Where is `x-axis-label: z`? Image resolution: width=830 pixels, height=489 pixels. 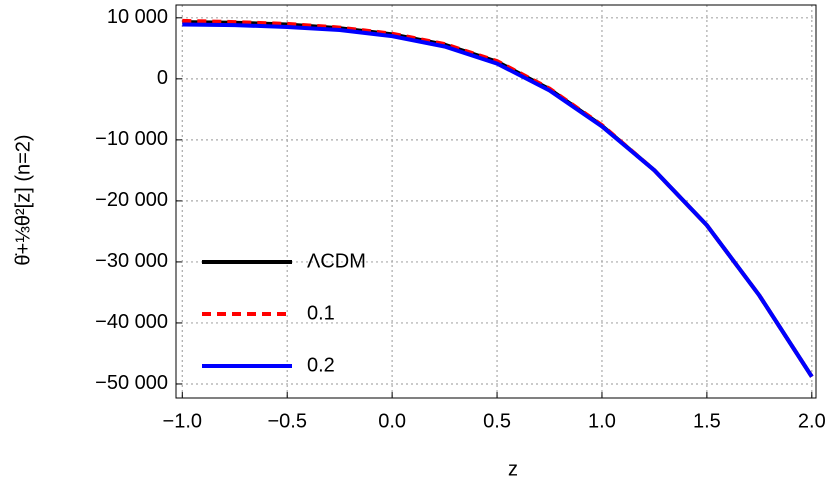 x-axis-label: z is located at coordinates (513, 469).